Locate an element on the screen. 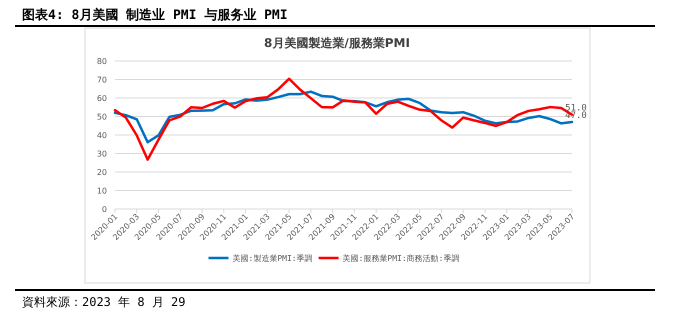  y-tick-label: 30 is located at coordinates (101, 154).